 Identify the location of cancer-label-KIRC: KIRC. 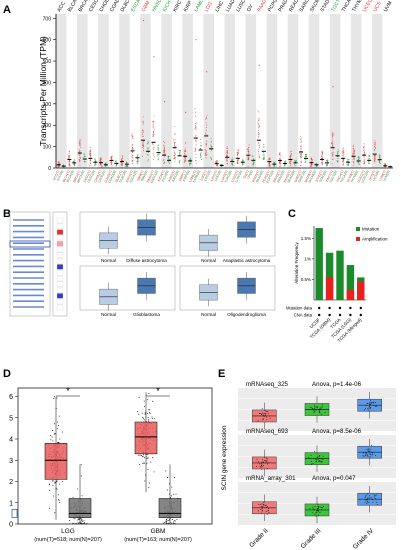
(177, 6).